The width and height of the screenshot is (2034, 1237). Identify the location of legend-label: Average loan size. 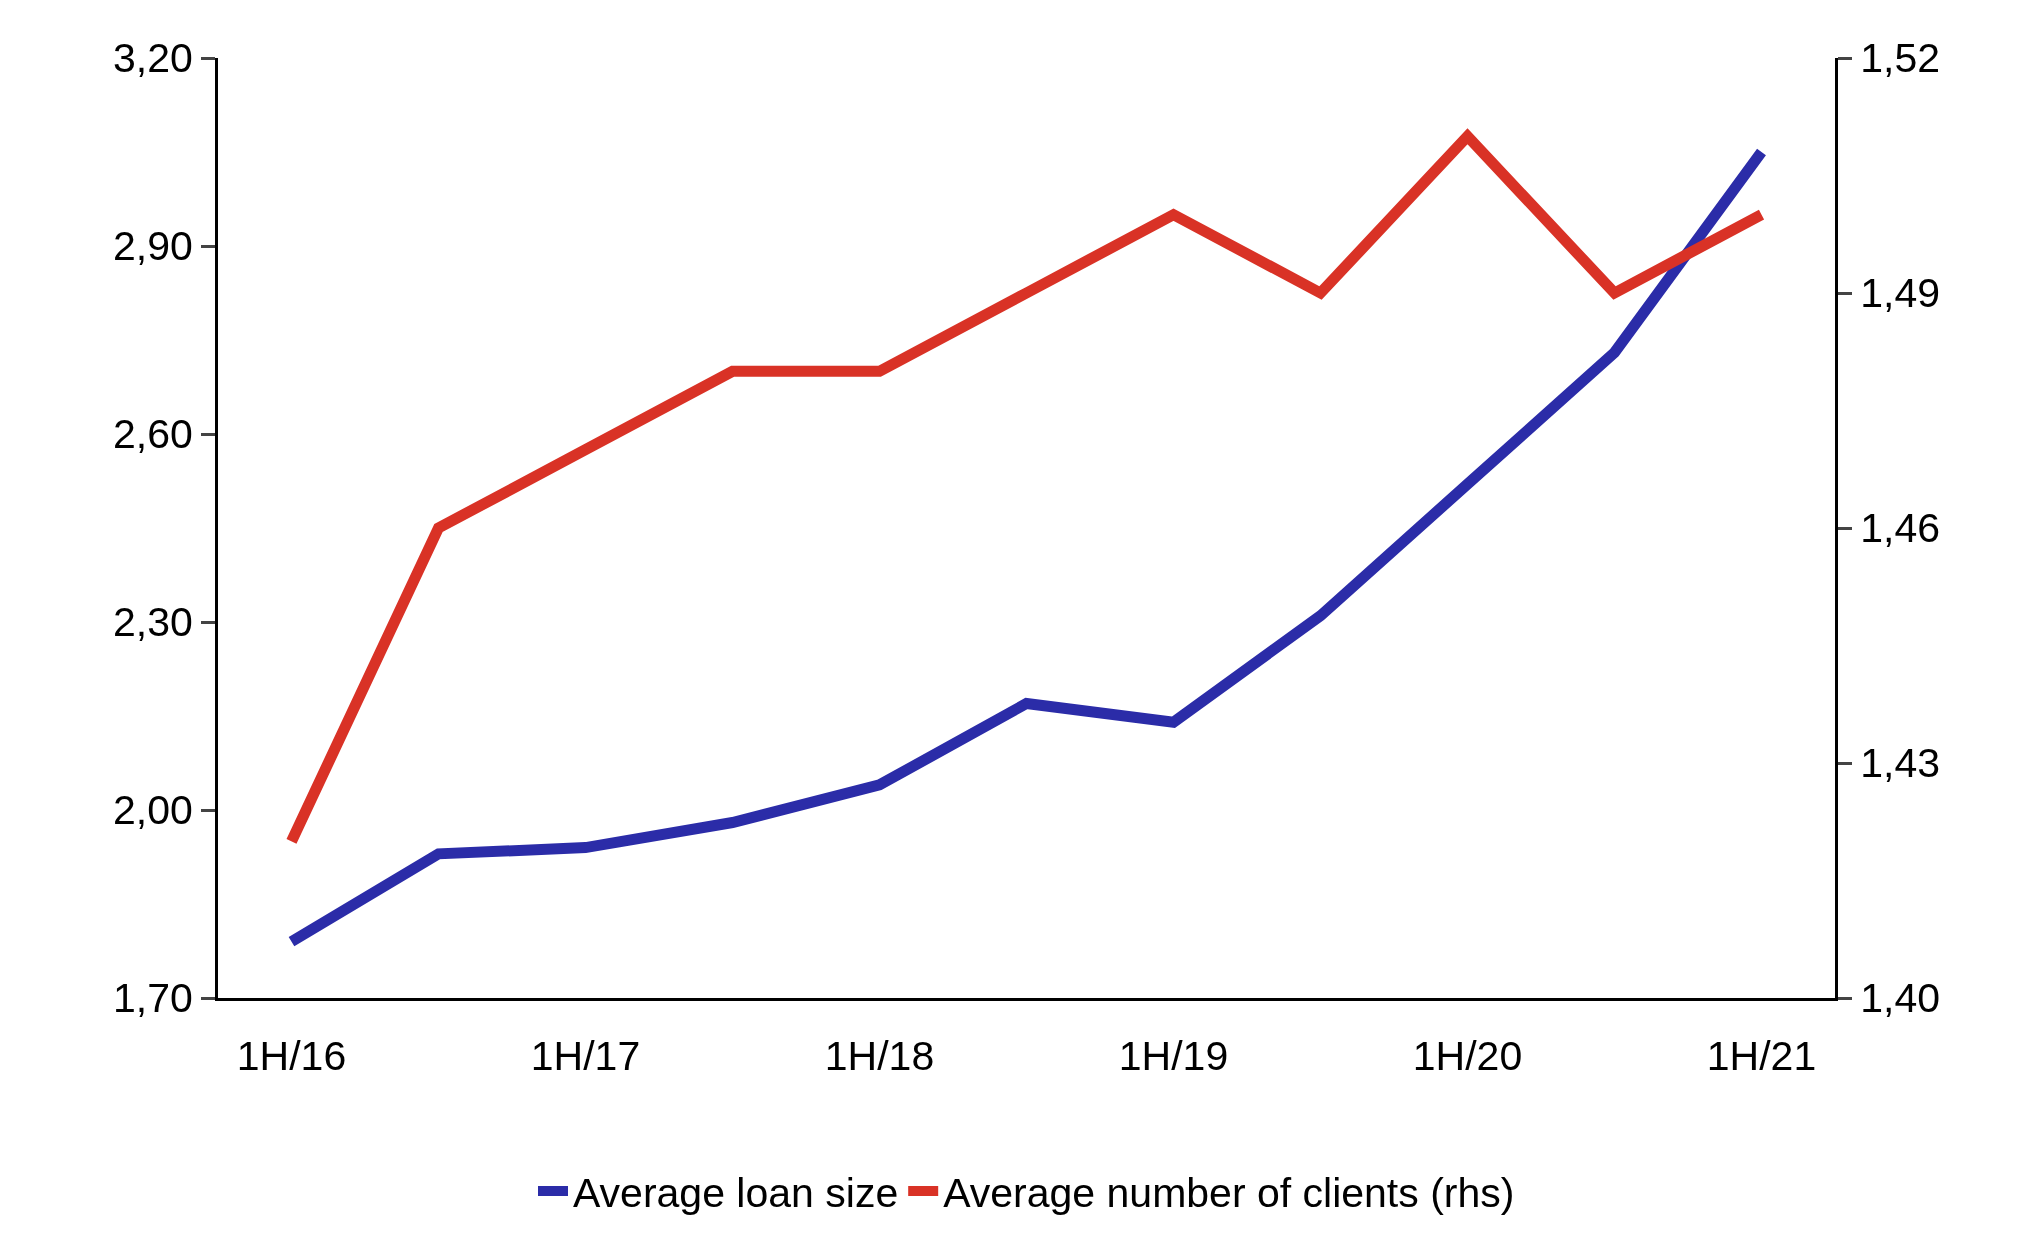
(736, 1192).